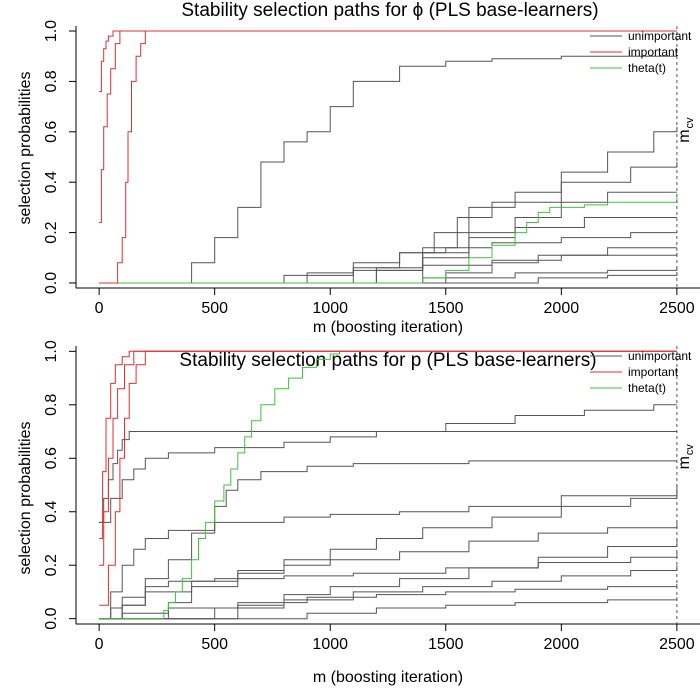 The image size is (700, 700). I want to click on series-line-important, so click(388, 61).